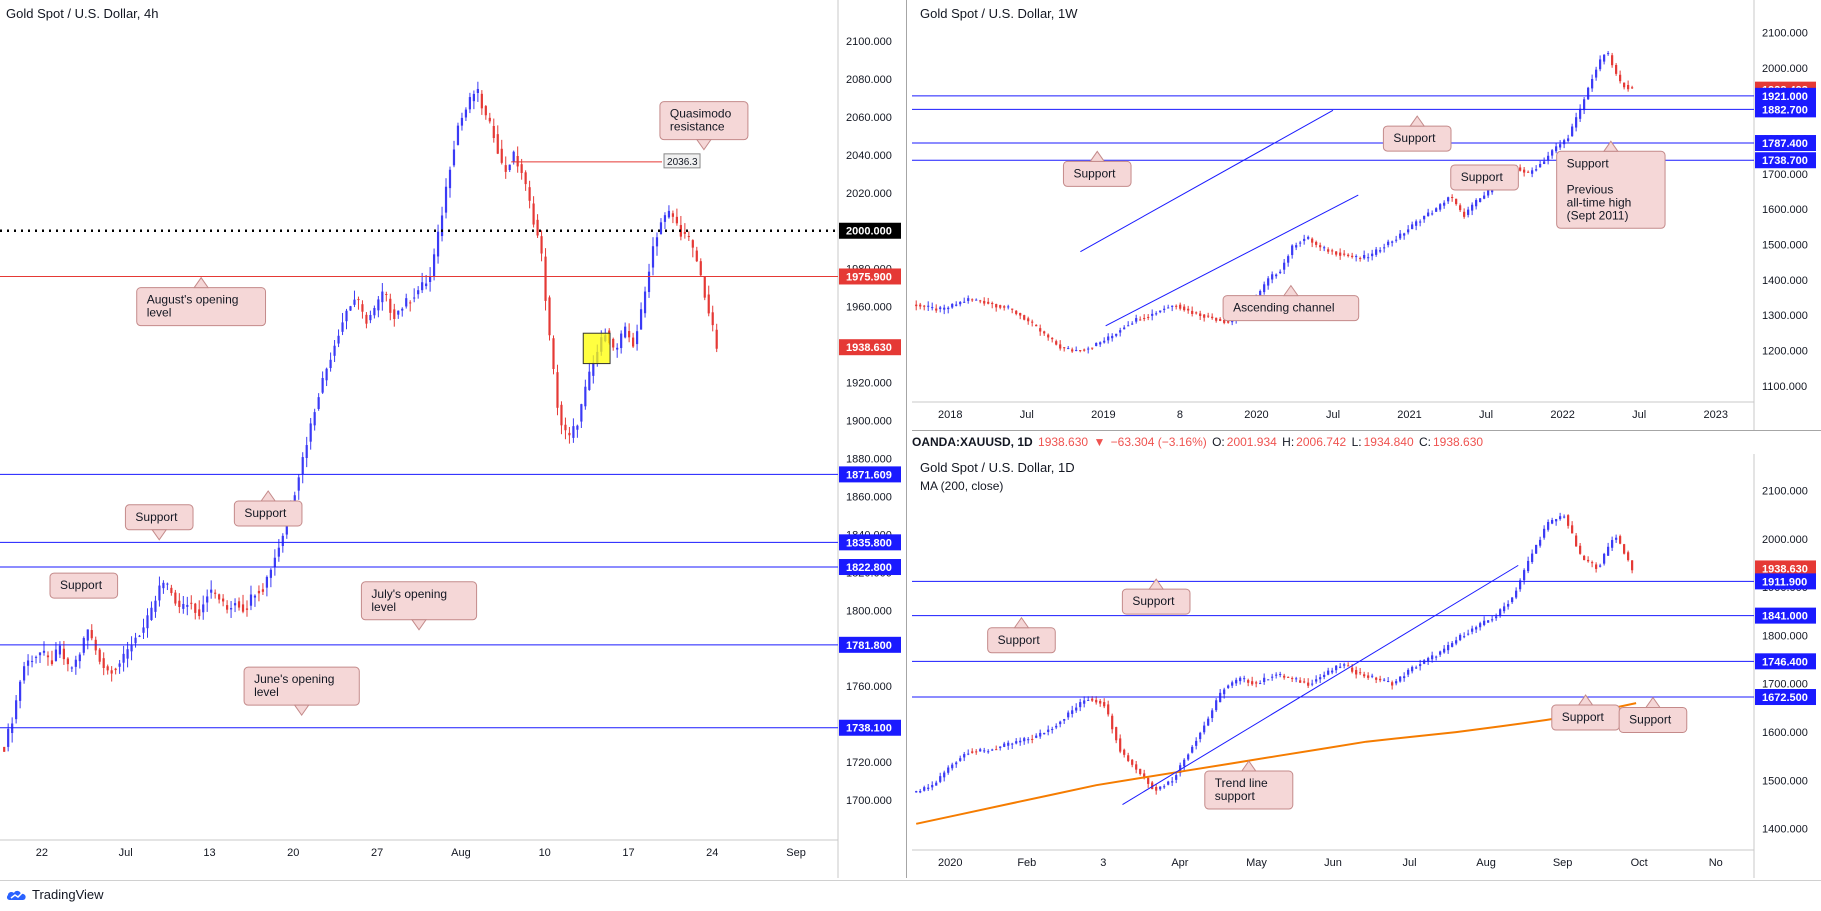 The width and height of the screenshot is (1821, 911). Describe the element at coordinates (82, 13) in the screenshot. I see `chart-title: Gold Spot / U.S. Dollar, 4h` at that location.